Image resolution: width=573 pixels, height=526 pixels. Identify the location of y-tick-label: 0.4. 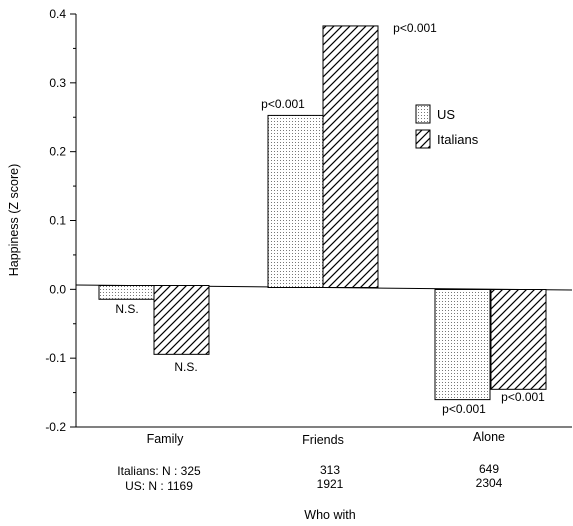
(57, 14).